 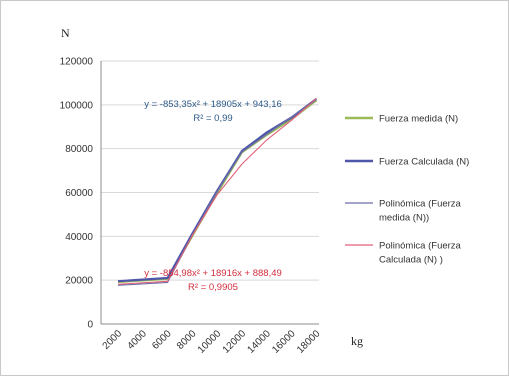 What do you see at coordinates (162, 340) in the screenshot?
I see `x-tick-label: 6000` at bounding box center [162, 340].